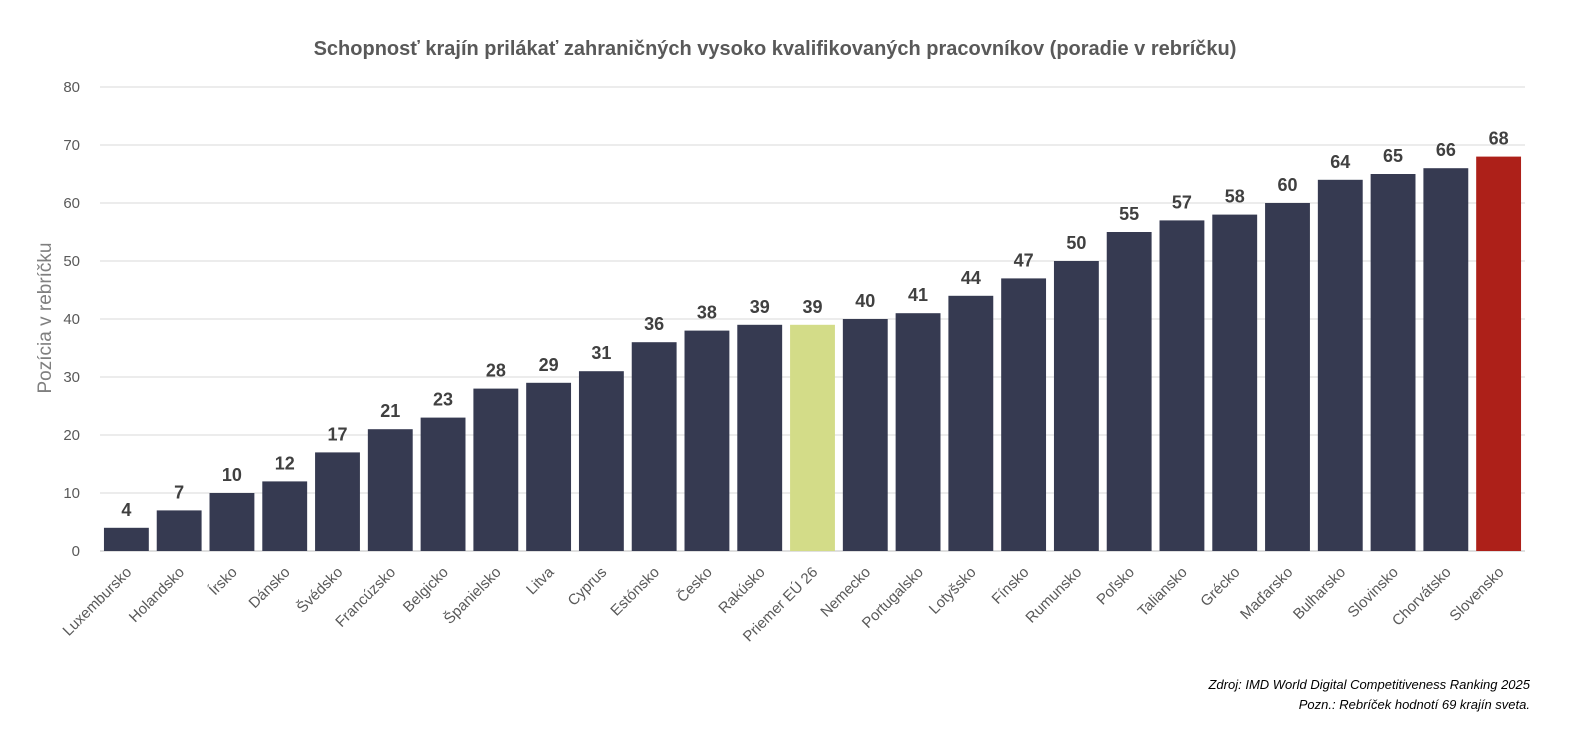 The height and width of the screenshot is (730, 1581). Describe the element at coordinates (98, 602) in the screenshot. I see `category-label: Luxembursko` at that location.